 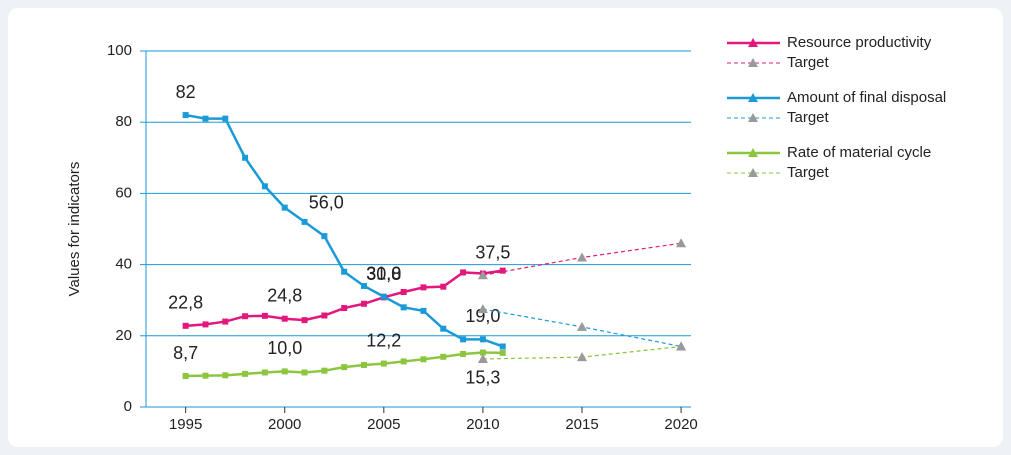 I want to click on value-label: 8,7, so click(x=185, y=353).